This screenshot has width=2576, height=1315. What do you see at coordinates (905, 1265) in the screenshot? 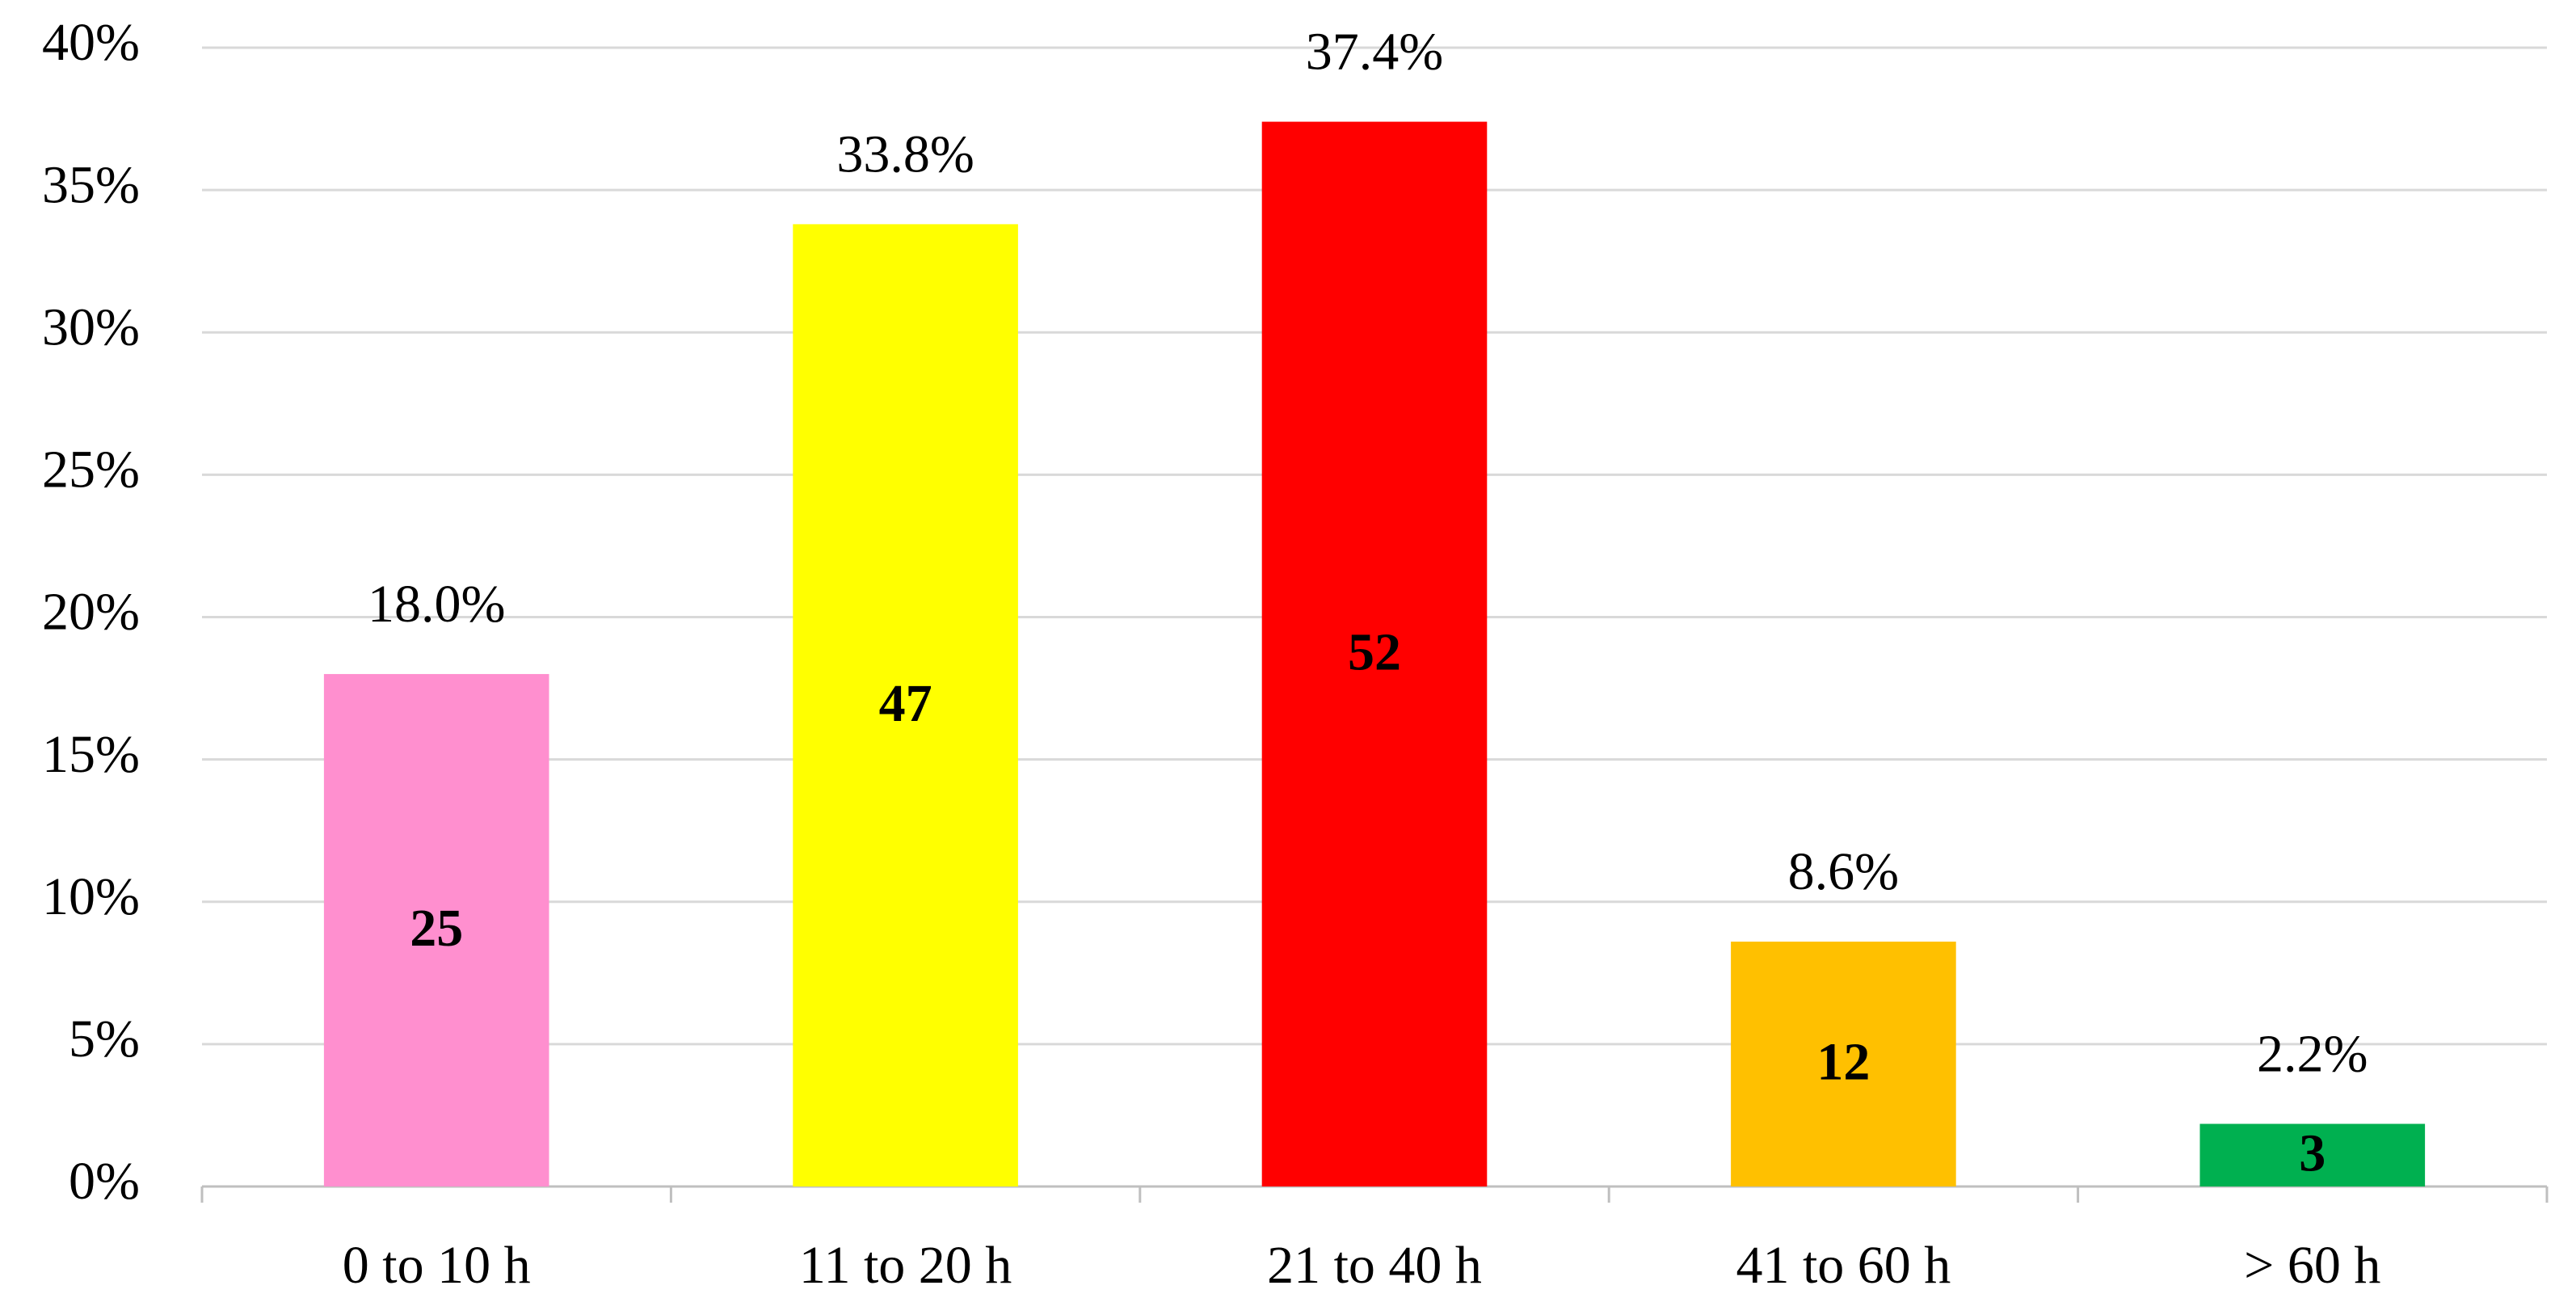
I see `x-tick-label: 11 to 20 h` at bounding box center [905, 1265].